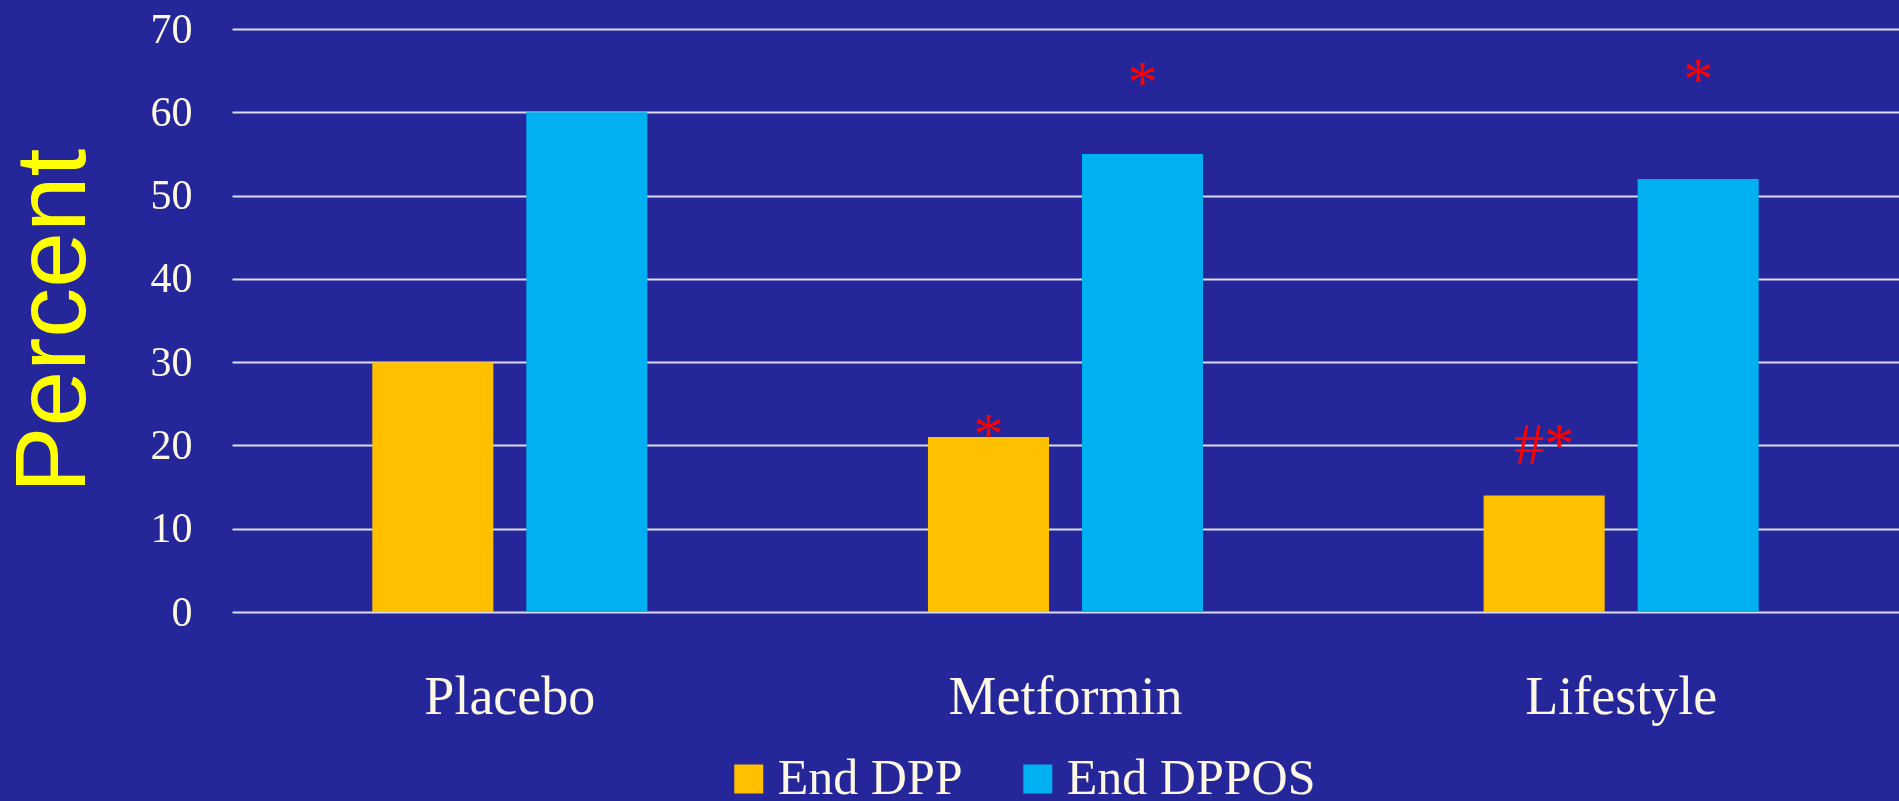 This screenshot has width=1899, height=801. What do you see at coordinates (171, 444) in the screenshot?
I see `y-tick-label: 20` at bounding box center [171, 444].